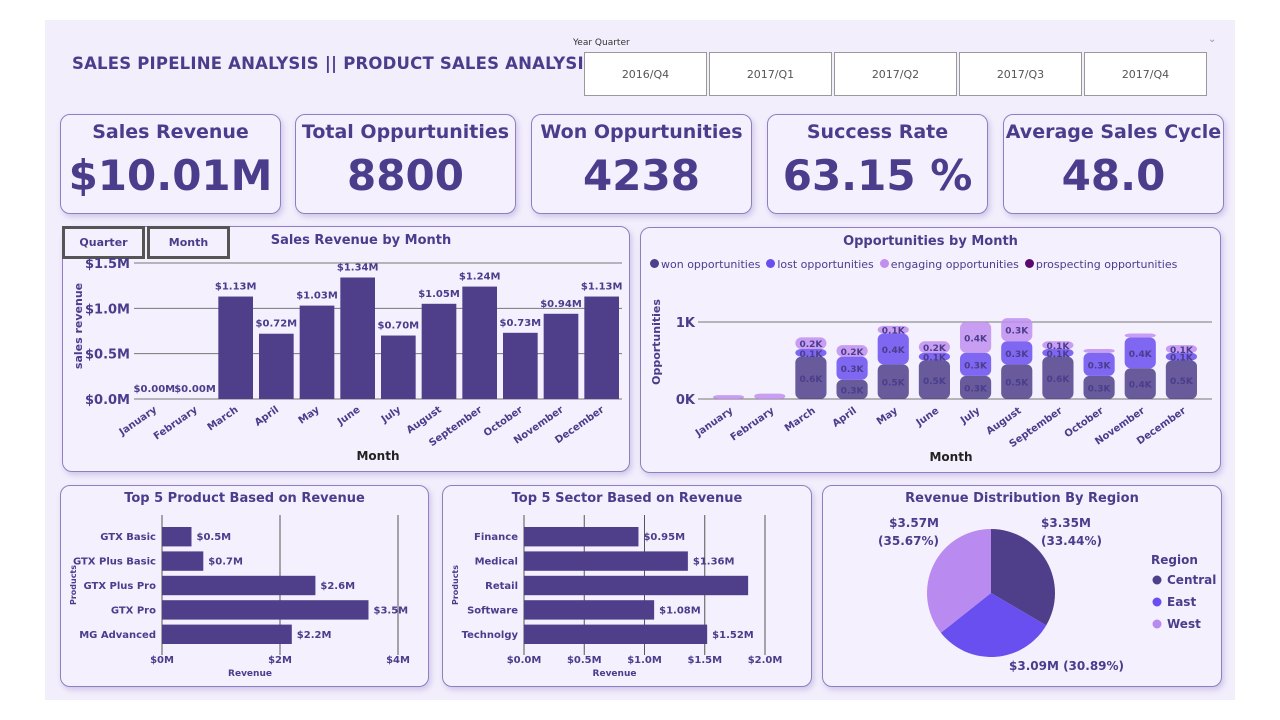 The width and height of the screenshot is (1280, 720). What do you see at coordinates (439, 294) in the screenshot?
I see `data-label: $1.05M` at bounding box center [439, 294].